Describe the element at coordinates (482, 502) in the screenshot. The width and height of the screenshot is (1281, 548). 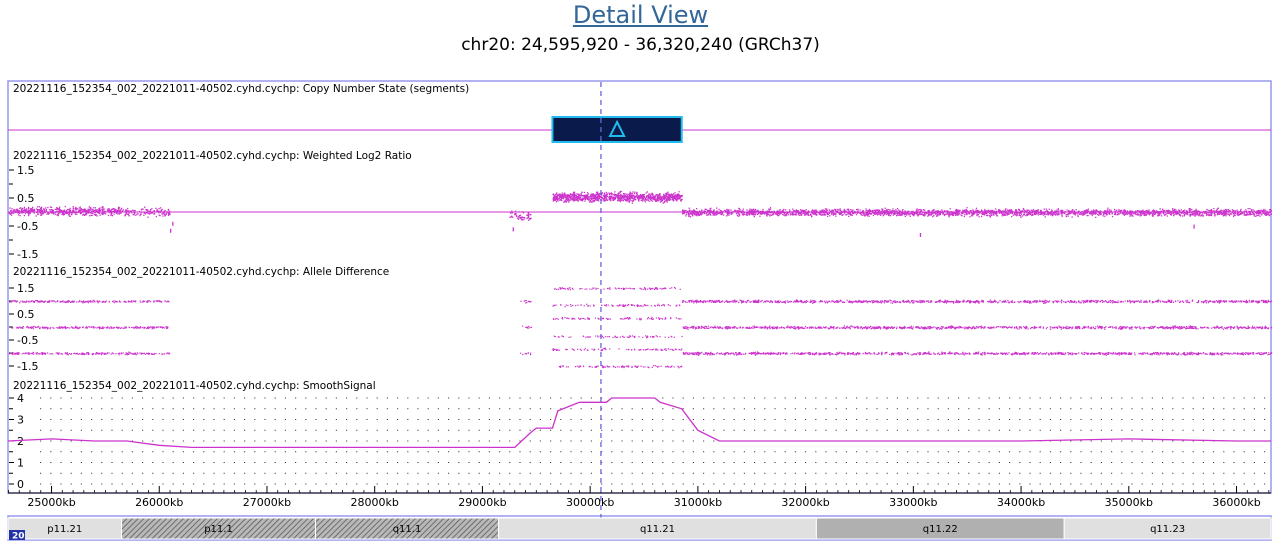
I see `axis-tick-label: 29000kb` at that location.